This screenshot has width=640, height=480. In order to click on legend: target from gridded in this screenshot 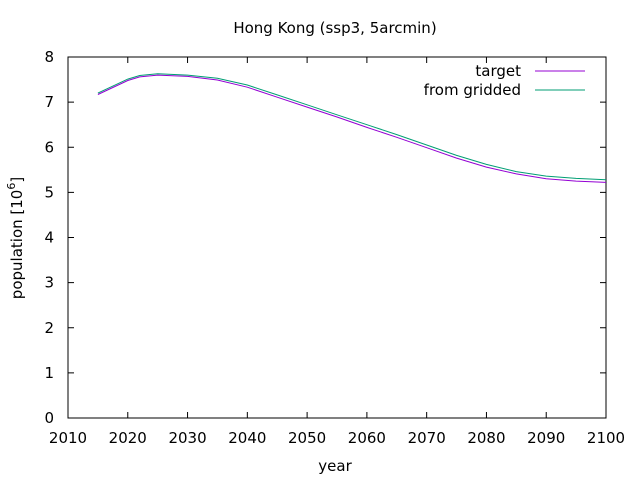, I will do `click(504, 80)`.